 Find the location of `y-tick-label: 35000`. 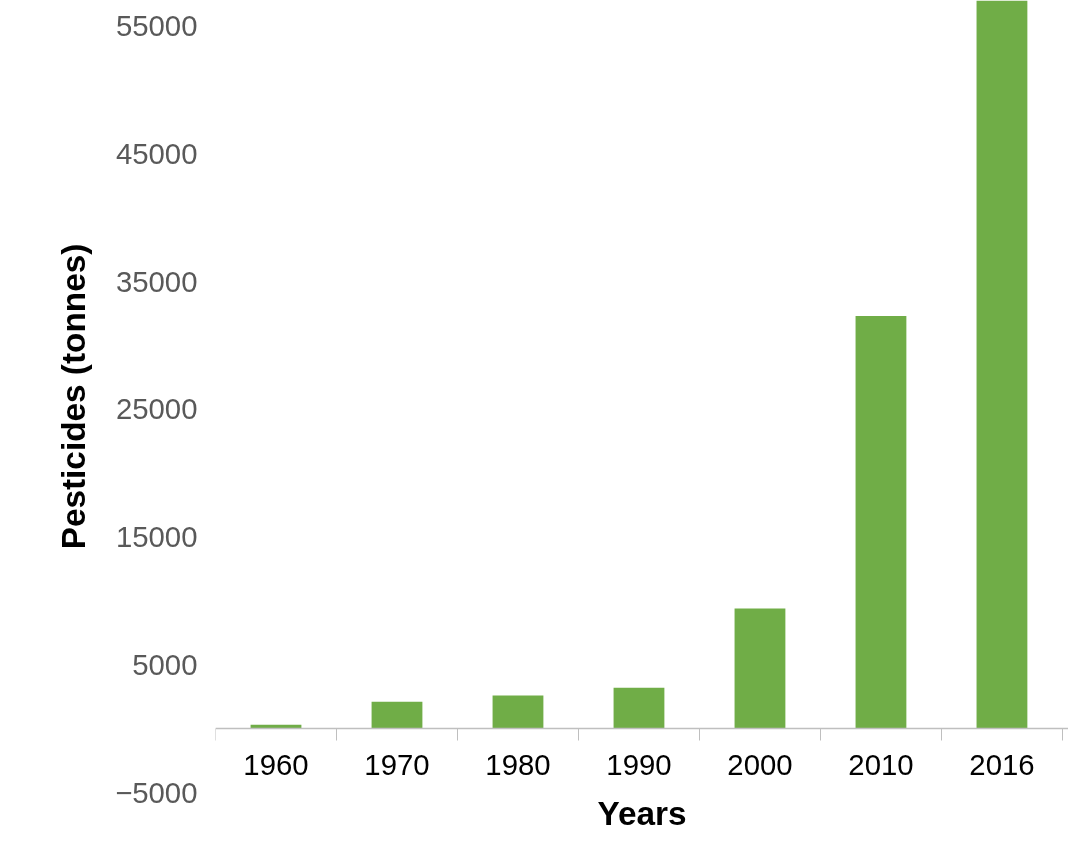

y-tick-label: 35000 is located at coordinates (156, 281).